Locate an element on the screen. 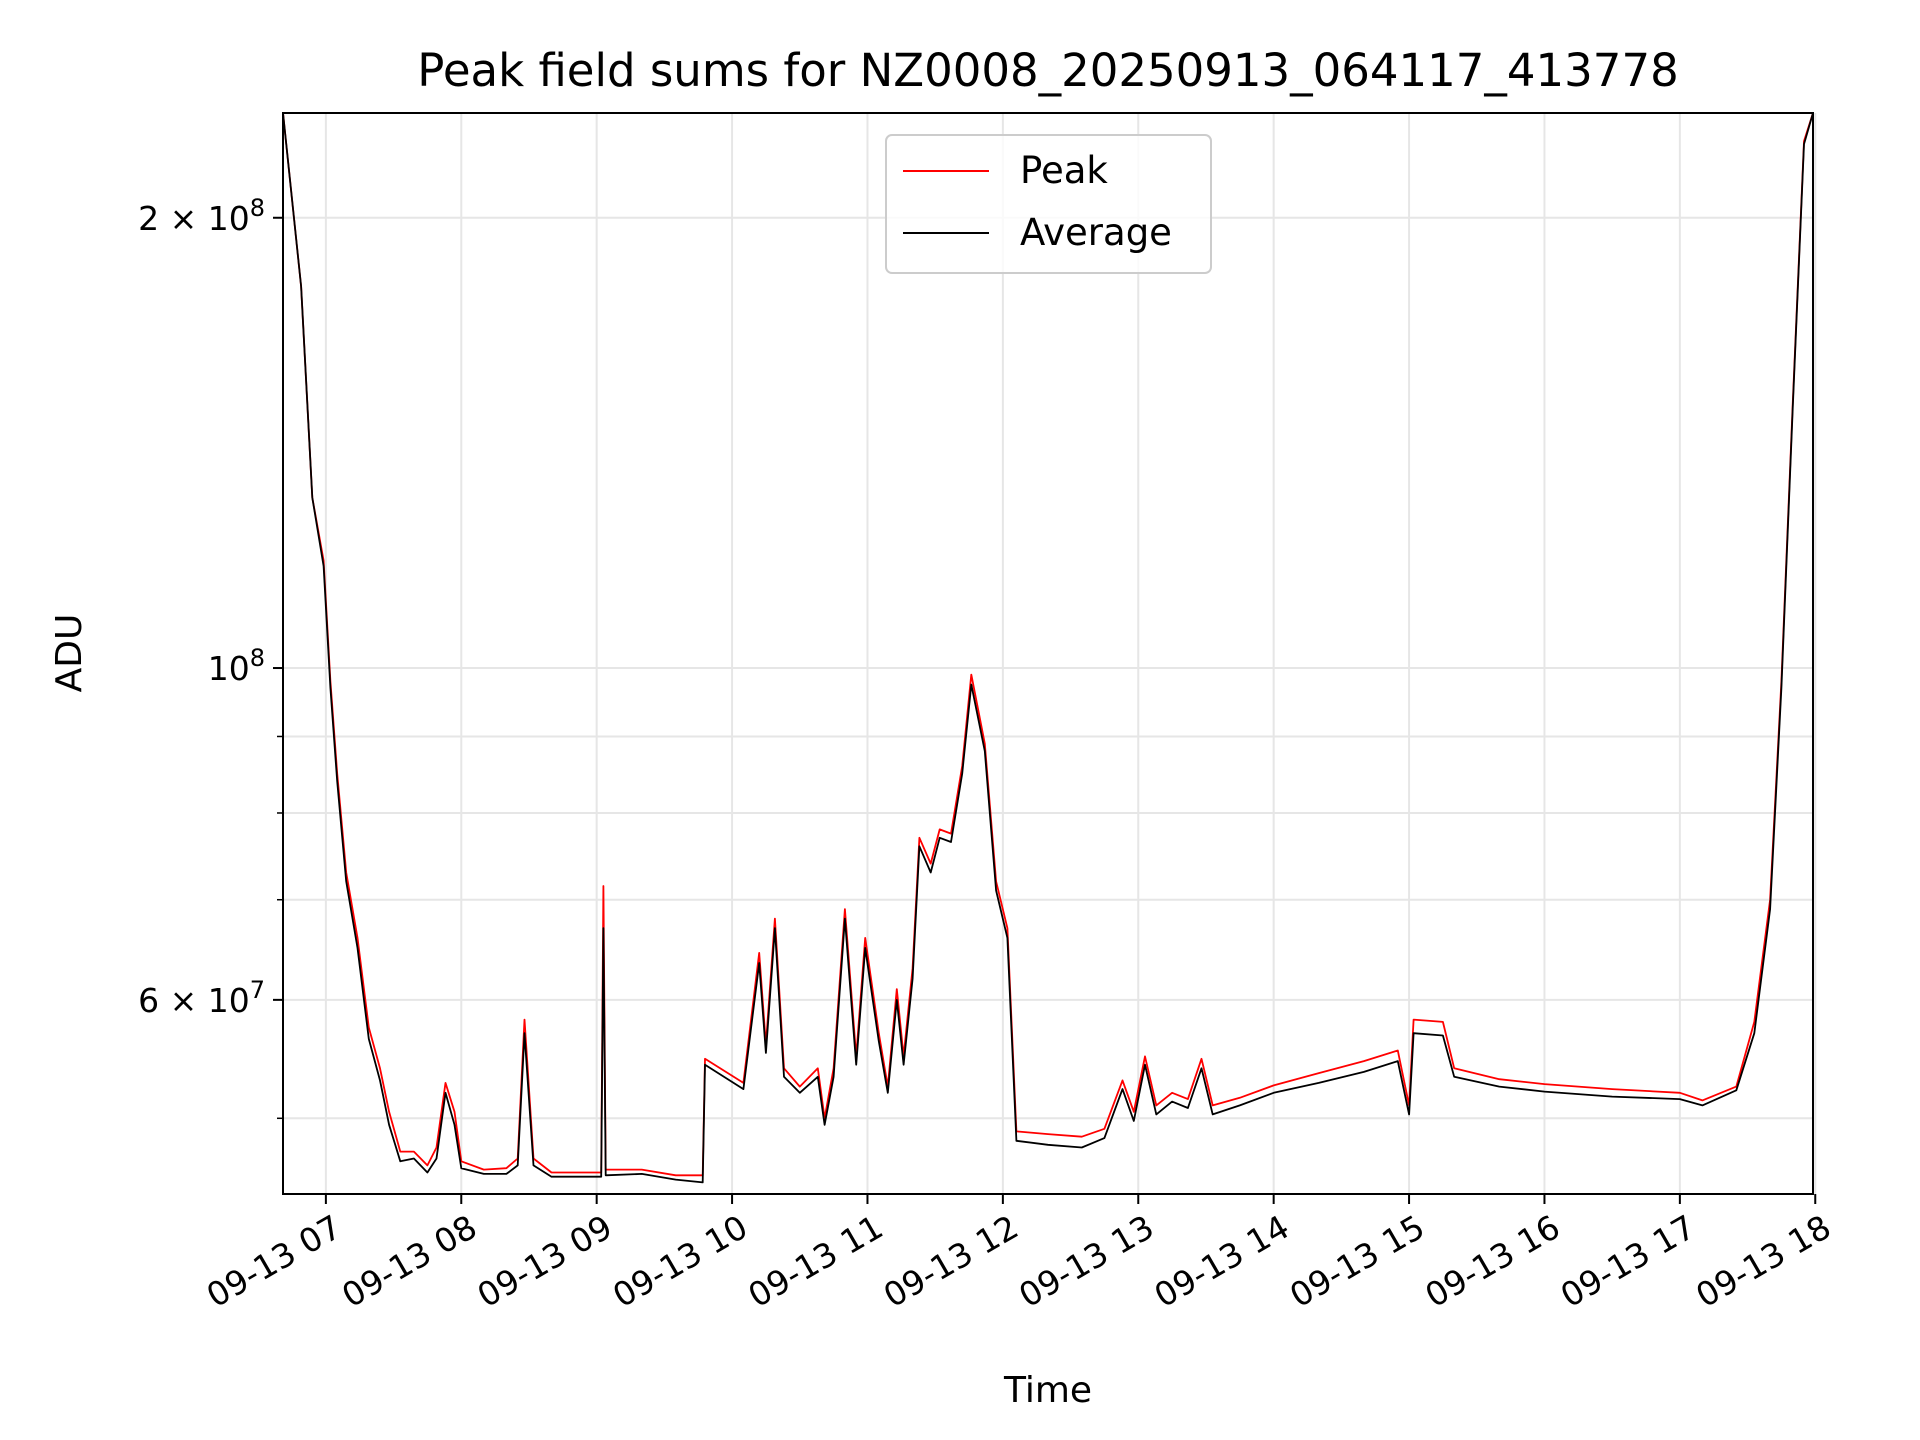 This screenshot has height=1440, width=1920. legend-box is located at coordinates (1048, 204).